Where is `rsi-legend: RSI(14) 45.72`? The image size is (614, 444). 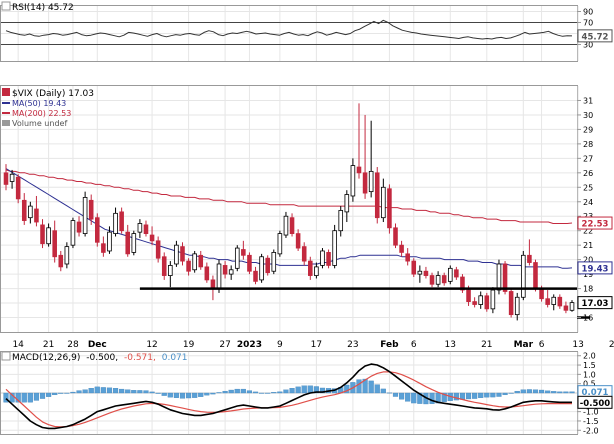
rsi-legend: RSI(14) 45.72 is located at coordinates (37, 7).